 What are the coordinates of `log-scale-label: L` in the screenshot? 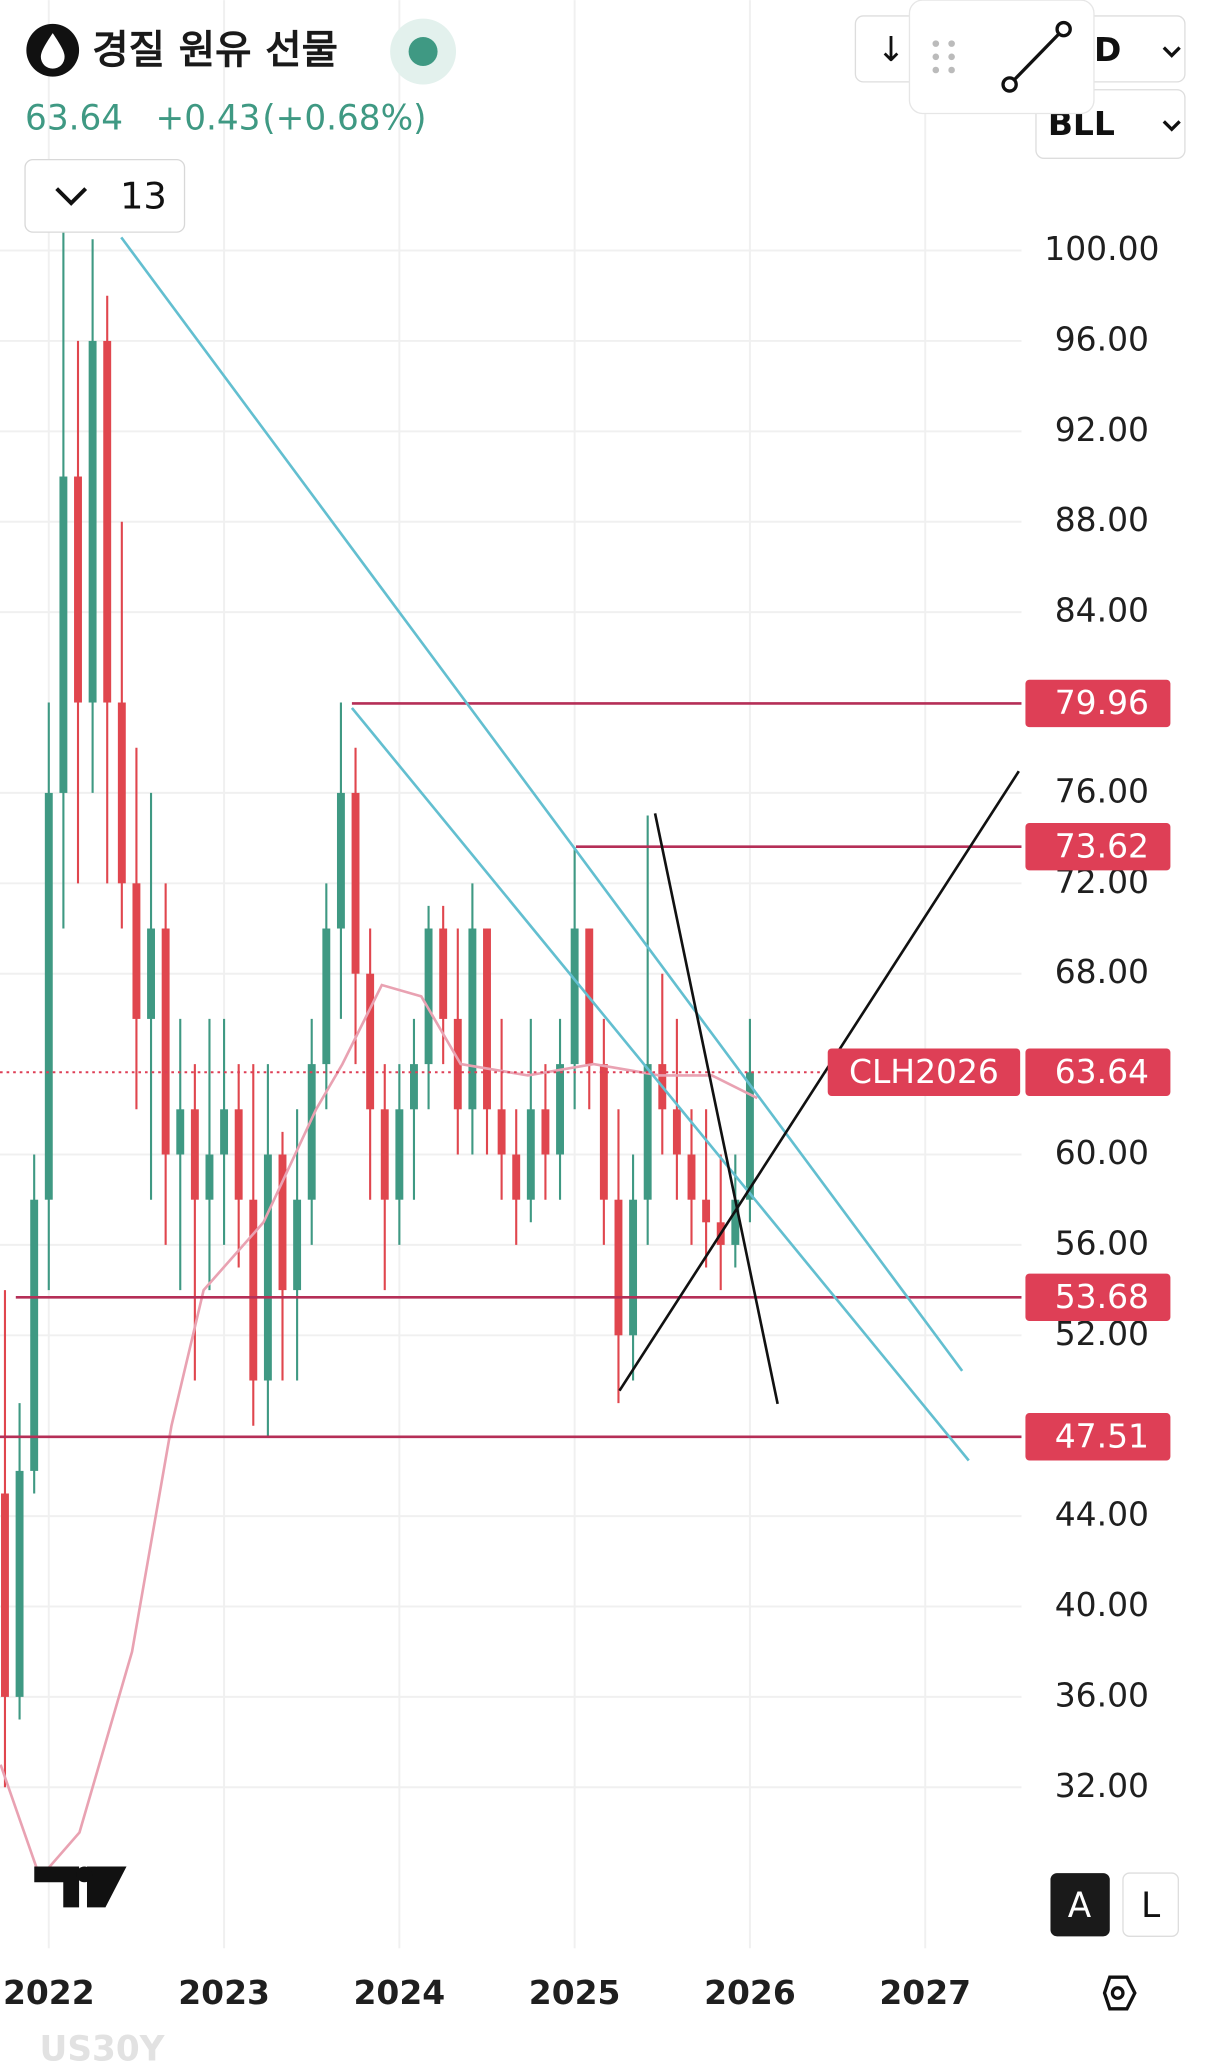 It's located at (1150, 1906).